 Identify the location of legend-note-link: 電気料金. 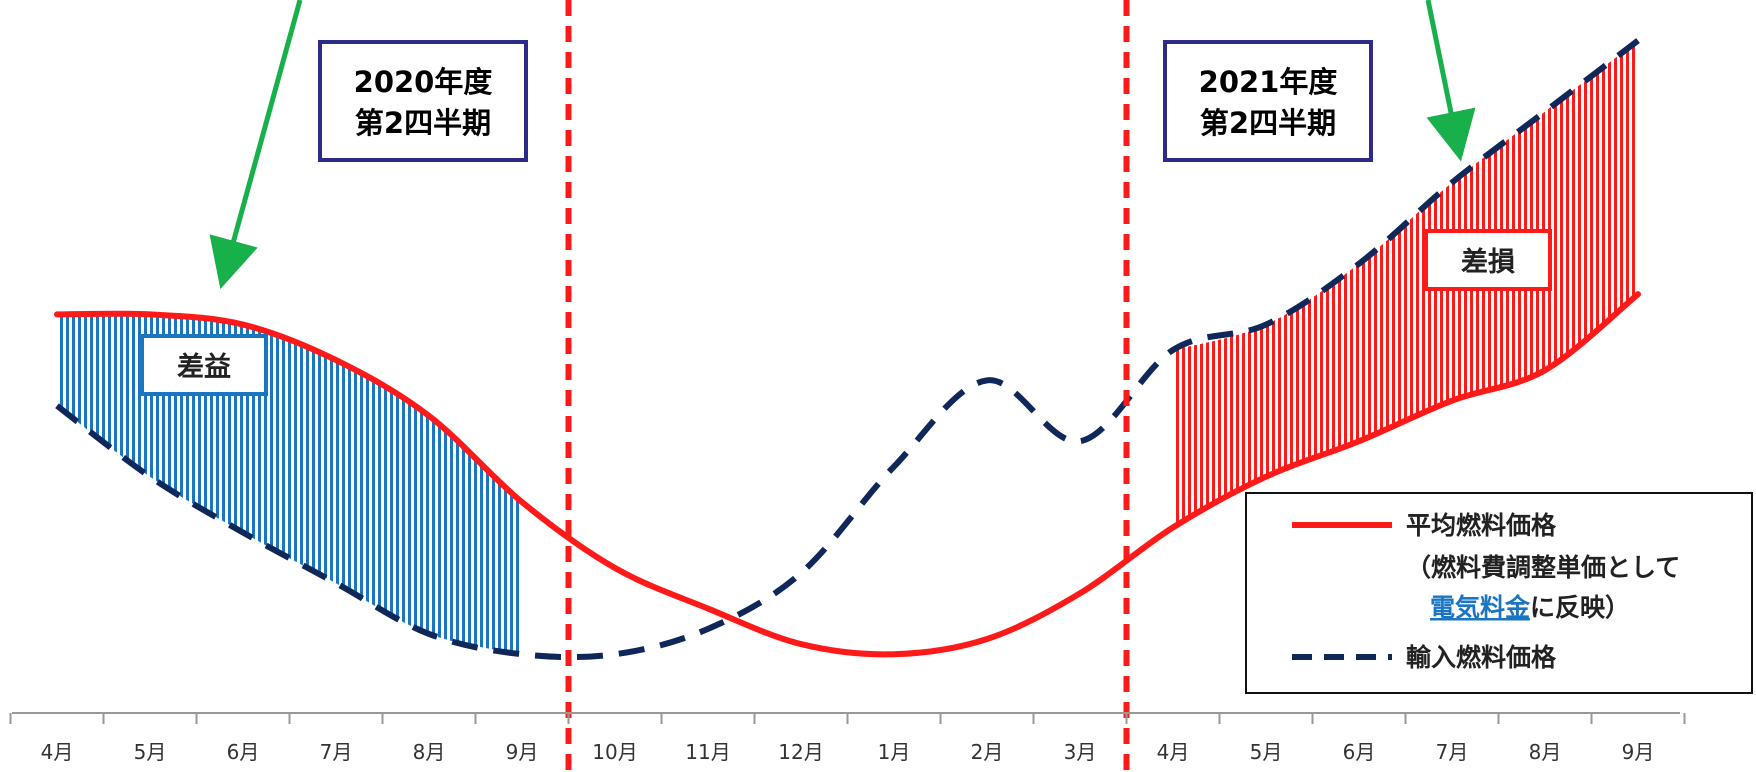
(1480, 607).